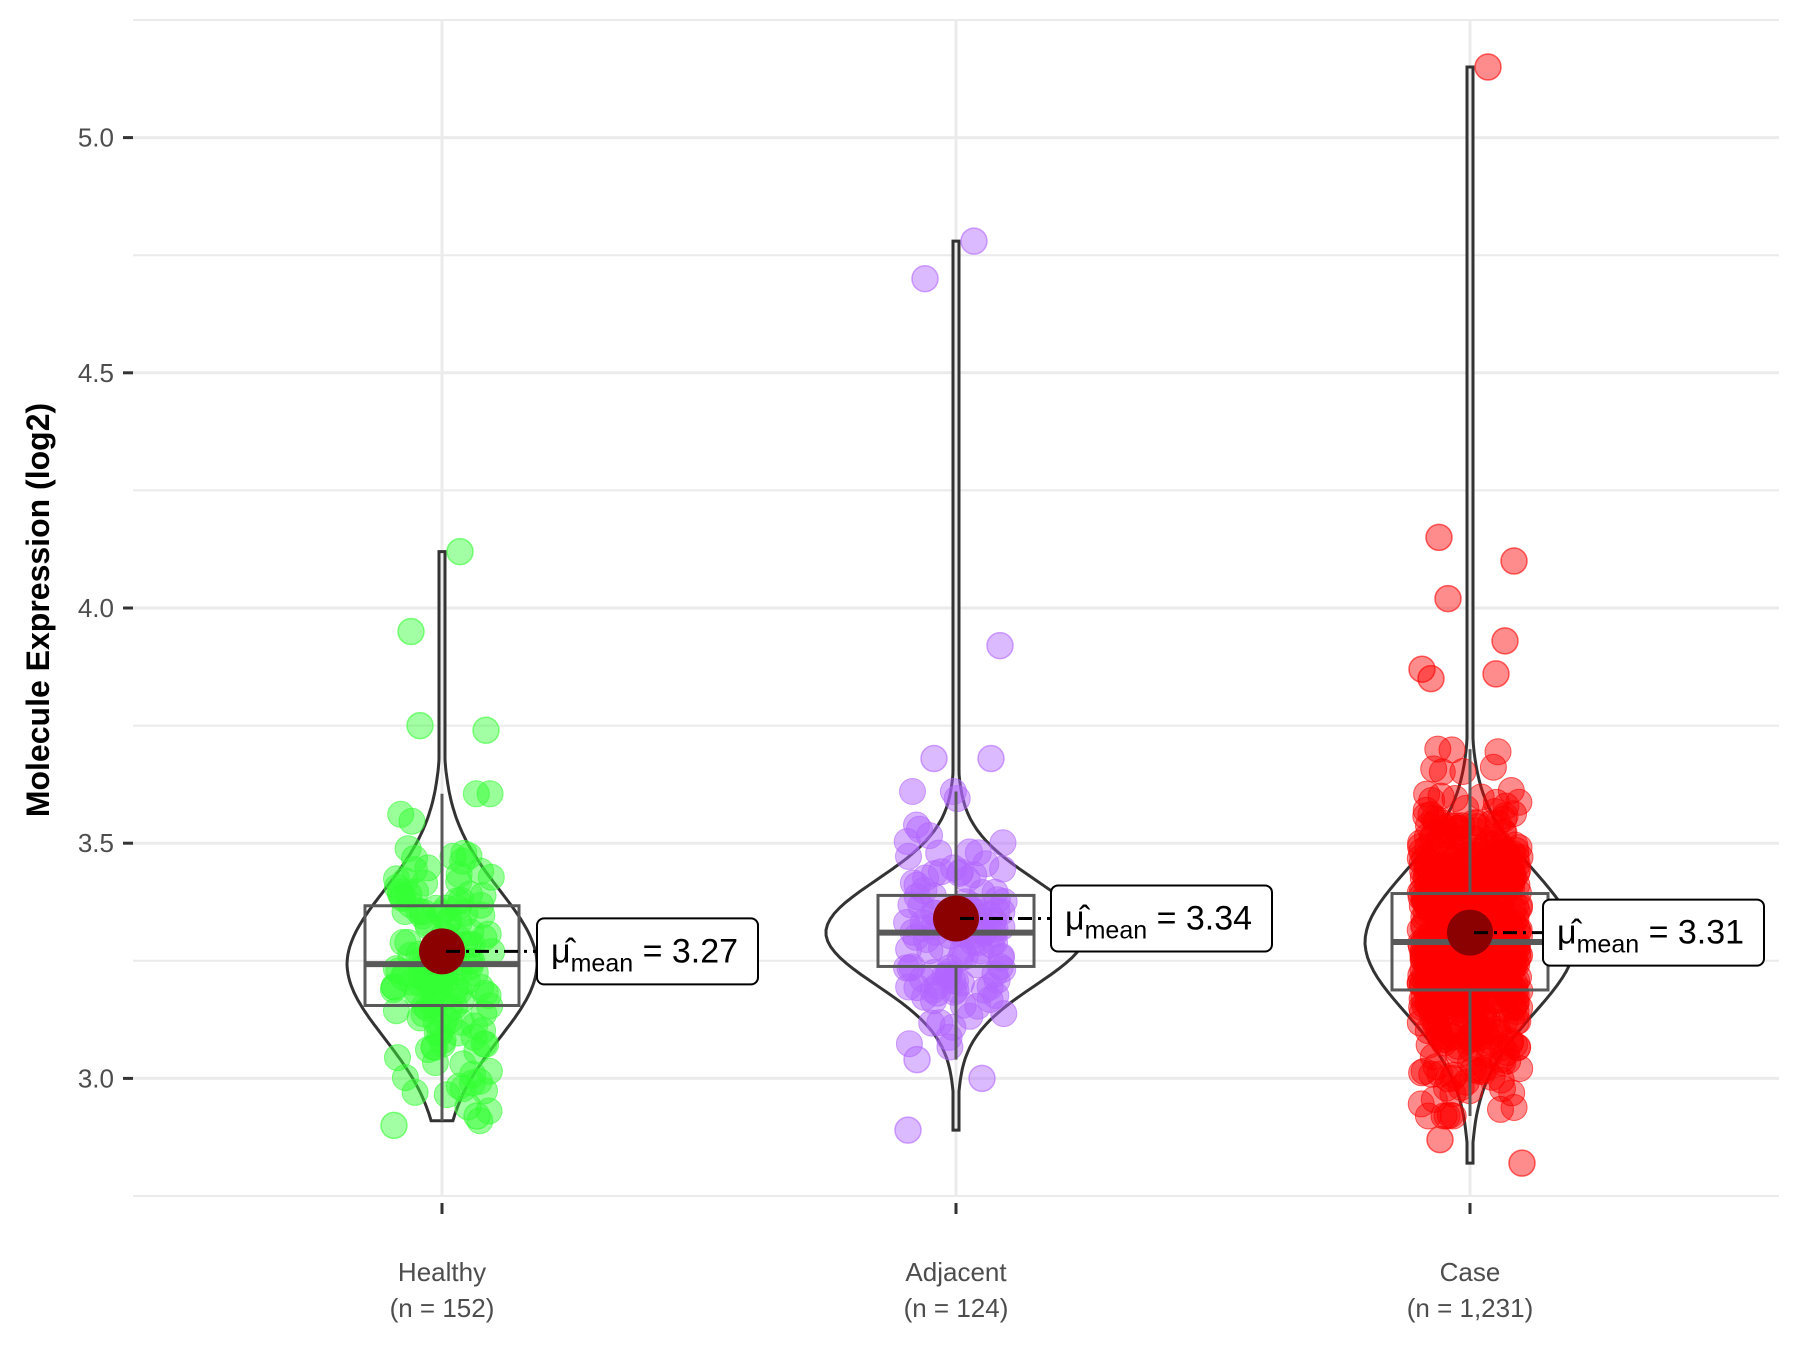 This screenshot has height=1350, width=1800. I want to click on y-tick-label: 4.5, so click(96, 373).